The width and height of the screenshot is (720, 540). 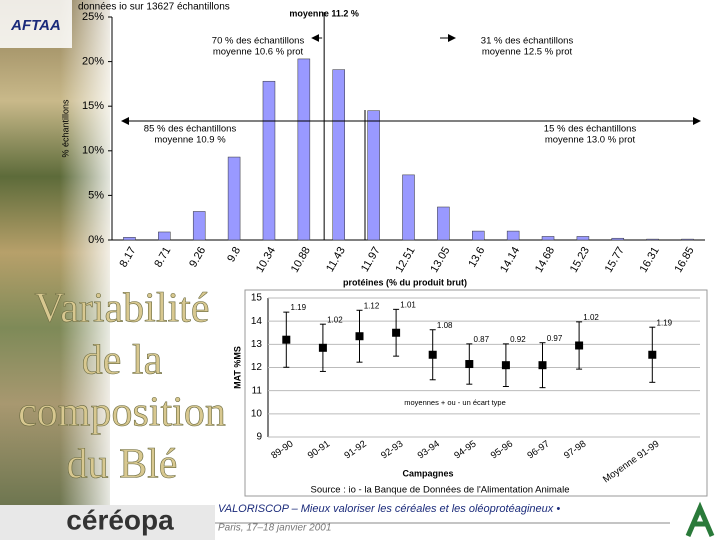 What do you see at coordinates (685, 260) in the screenshot?
I see `x-tick-label: 16.85` at bounding box center [685, 260].